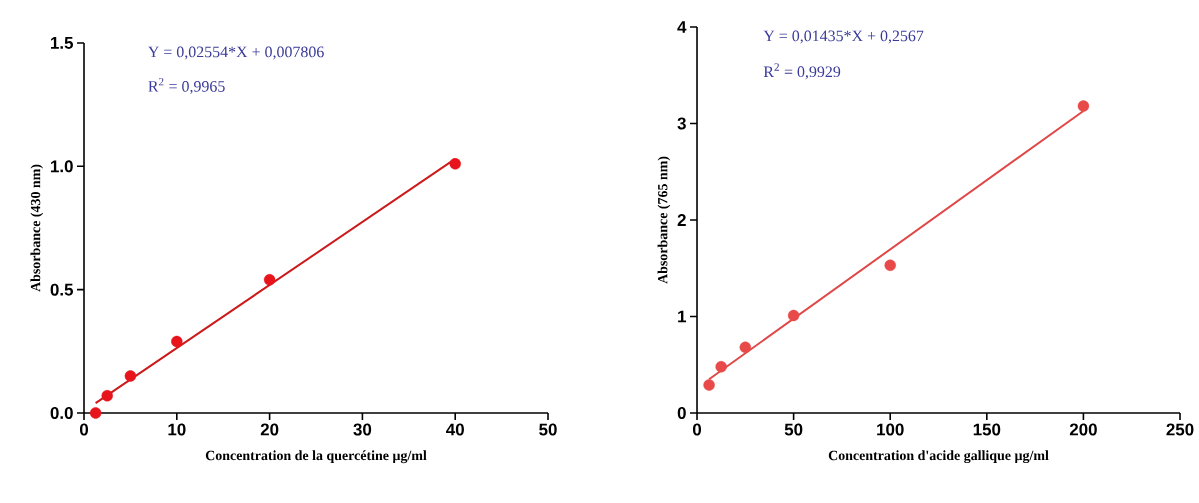 This screenshot has height=503, width=1199. What do you see at coordinates (186, 86) in the screenshot?
I see `annotation: R$^{2}$ = 0,9965` at bounding box center [186, 86].